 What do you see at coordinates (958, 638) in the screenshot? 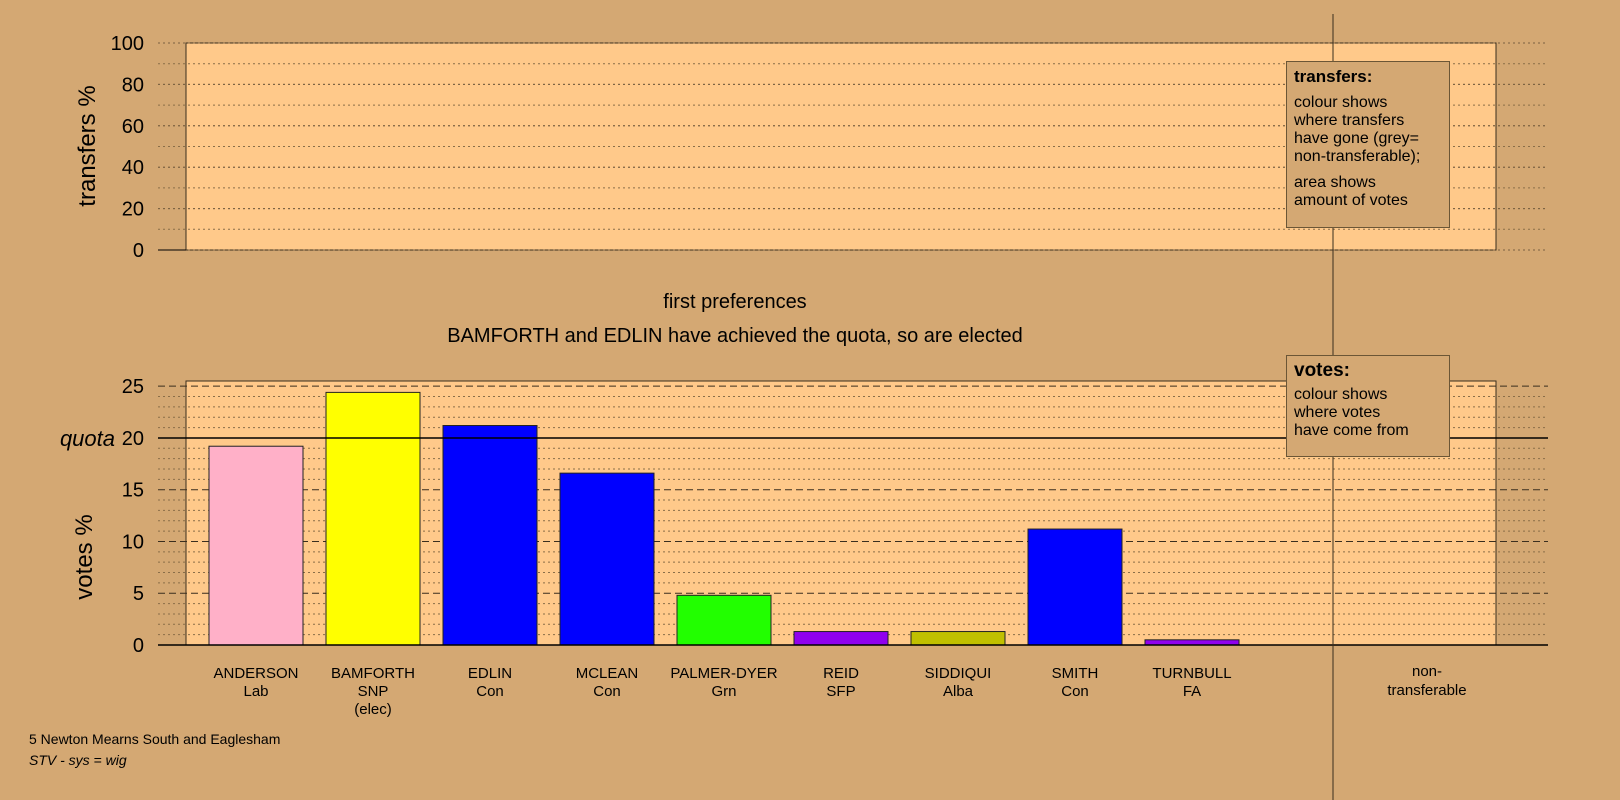
I see `bar-siddiqui` at bounding box center [958, 638].